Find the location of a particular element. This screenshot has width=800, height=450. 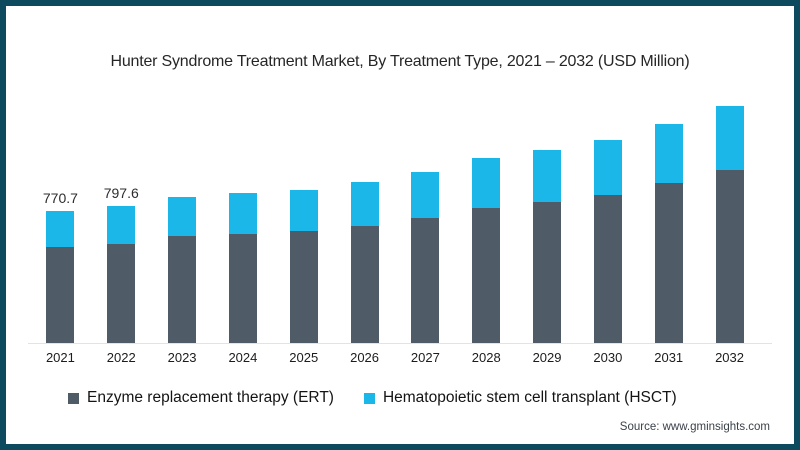

x-axis-label: 2023 is located at coordinates (182, 357).